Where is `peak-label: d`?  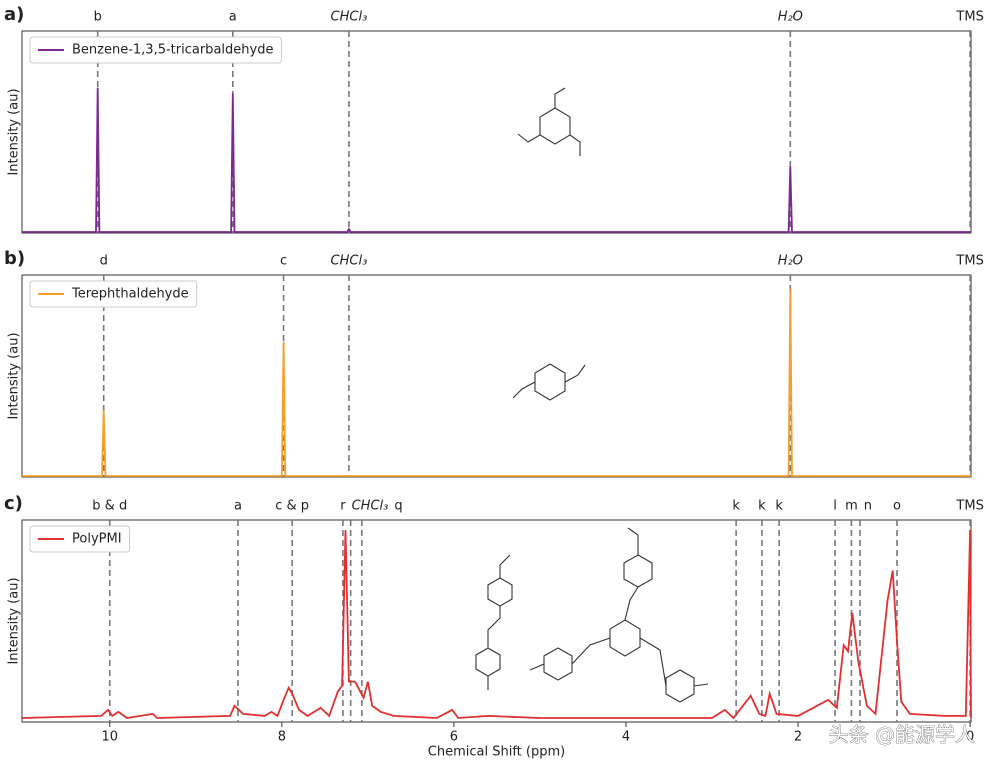 peak-label: d is located at coordinates (104, 261).